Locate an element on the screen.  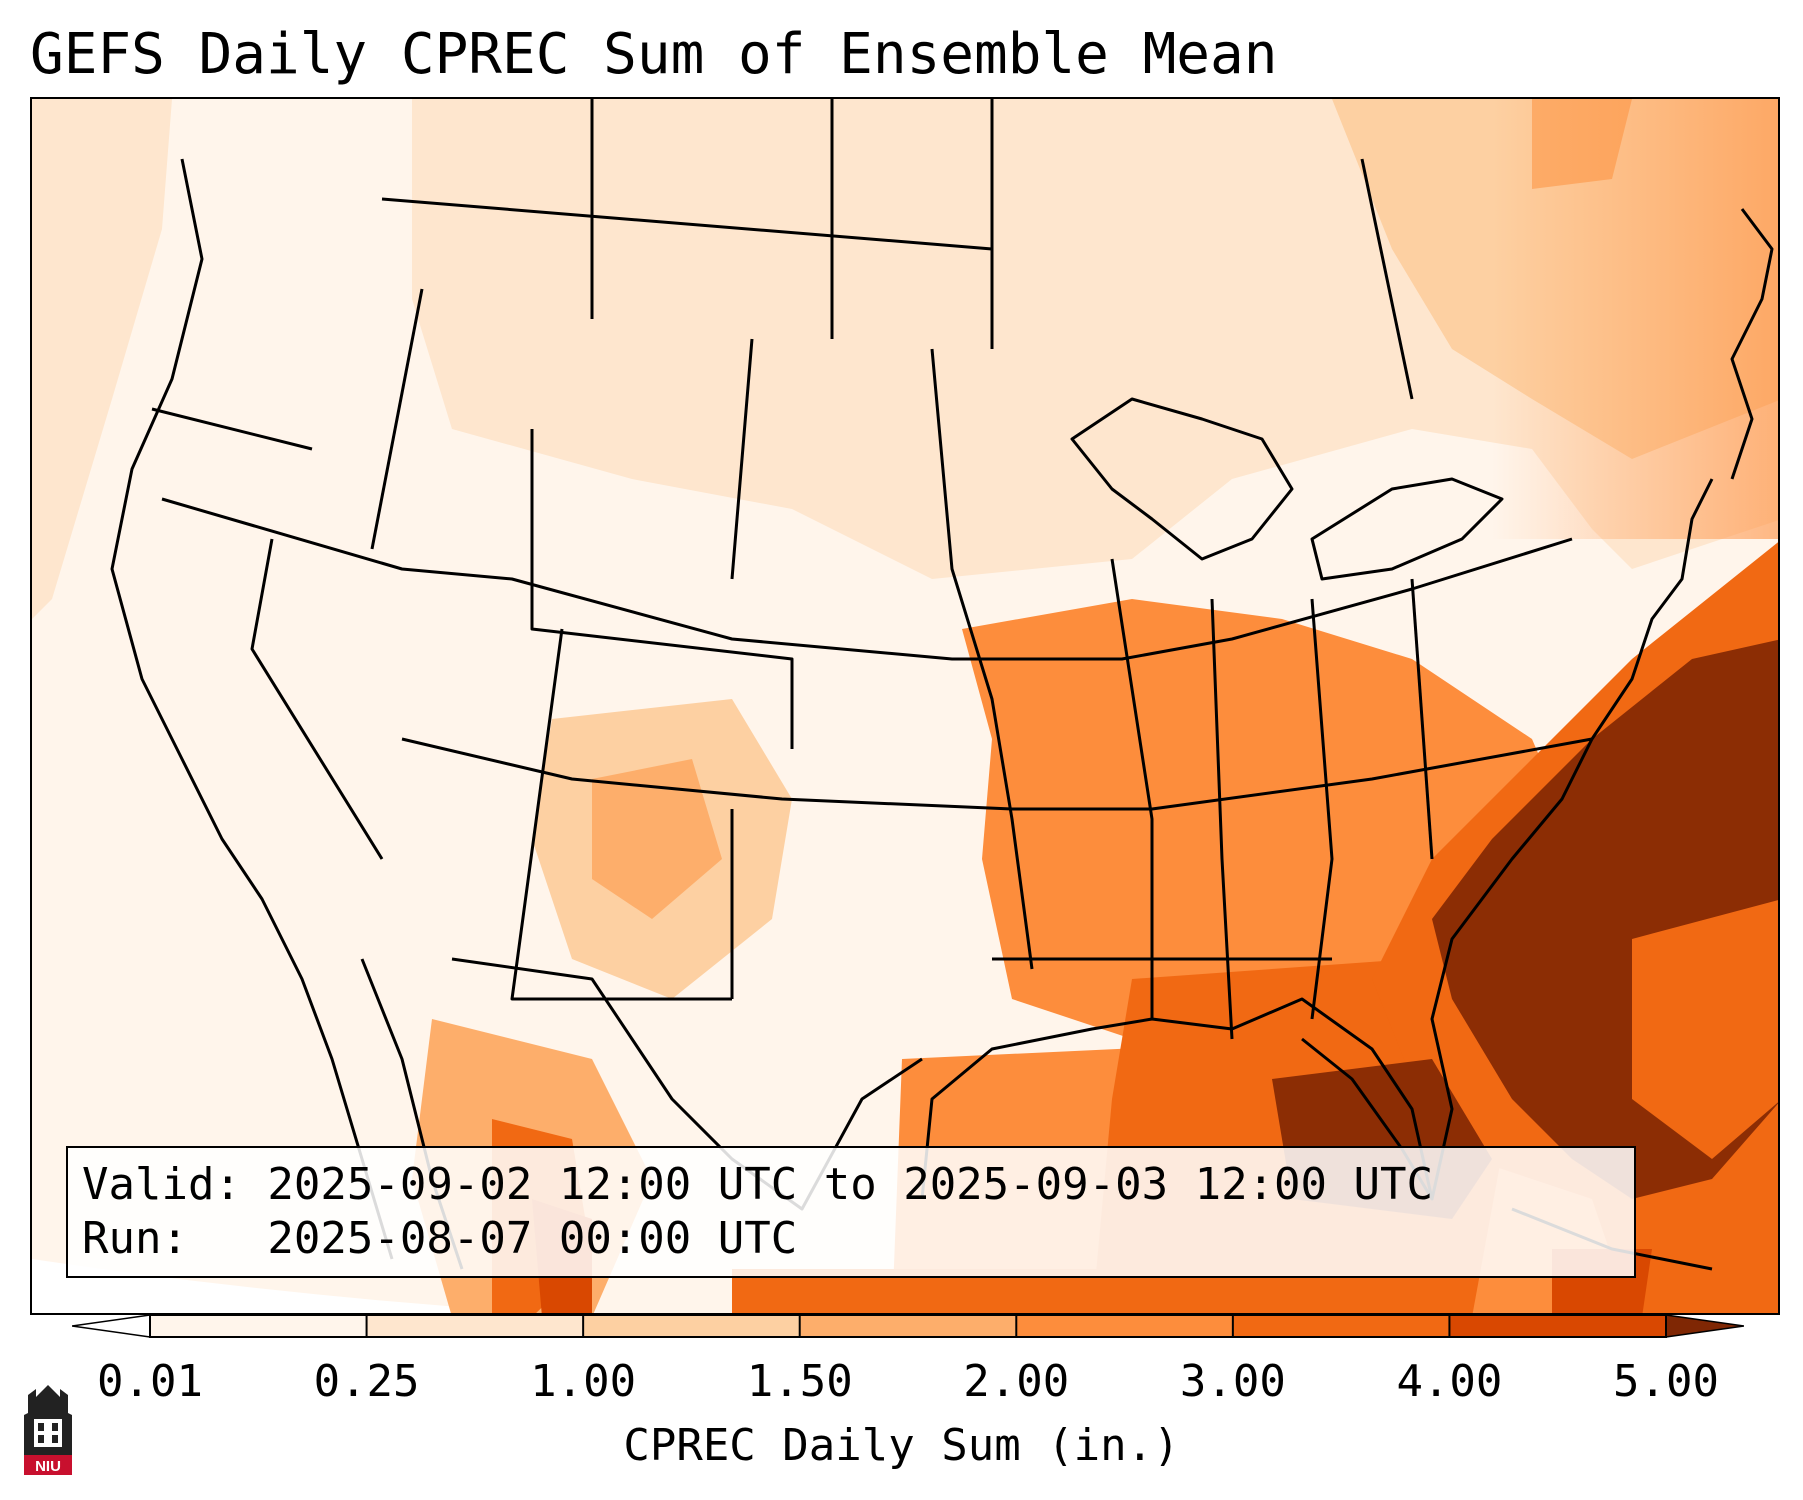
colorbar-tick-label: 1.50 is located at coordinates (799, 1381).